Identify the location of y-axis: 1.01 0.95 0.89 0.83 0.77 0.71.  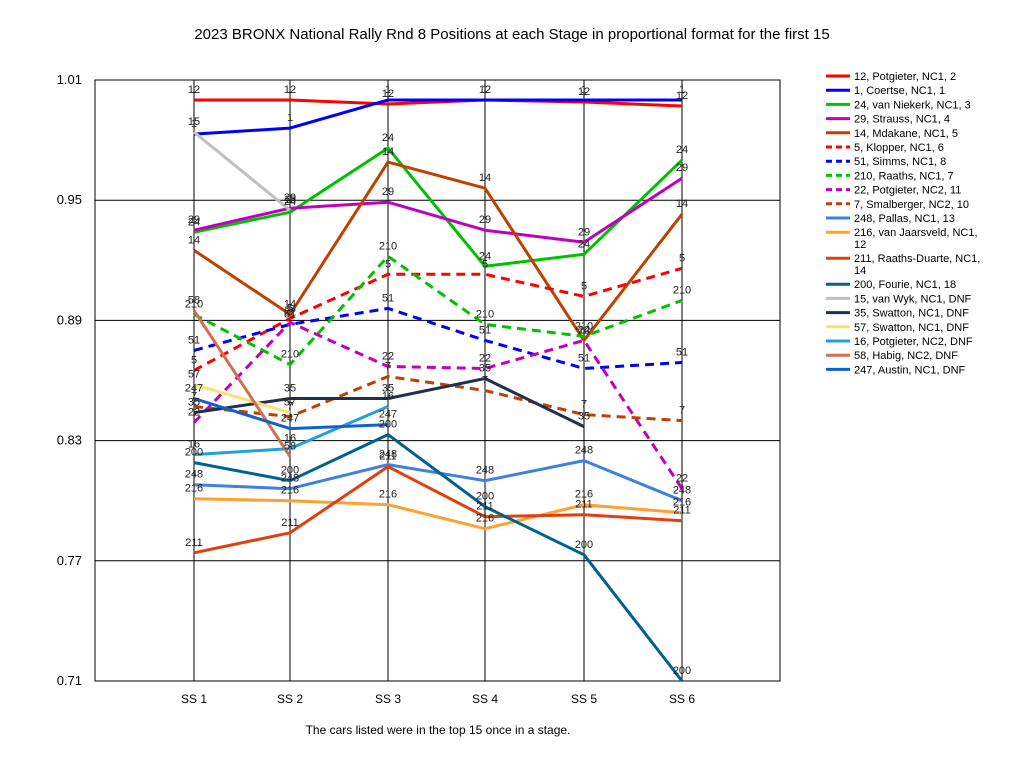
(69, 380).